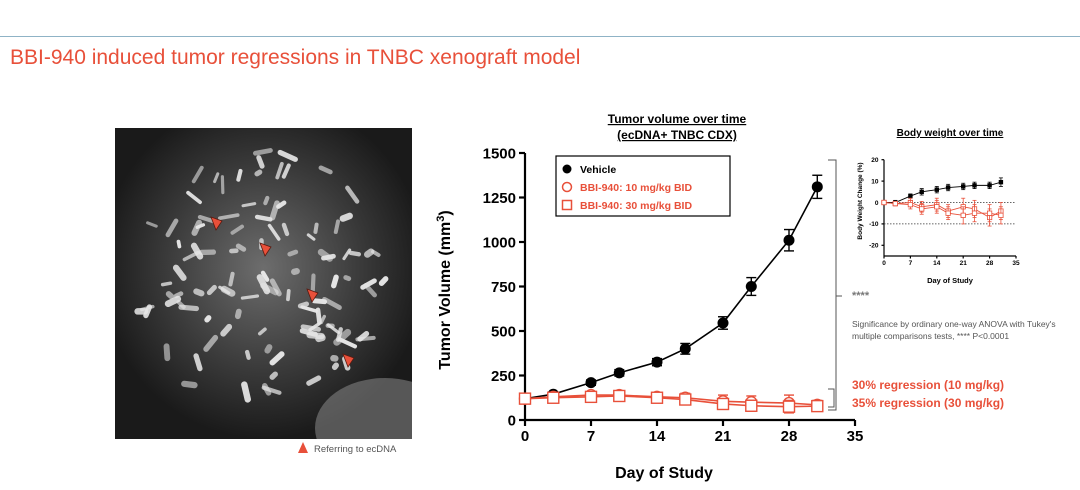  I want to click on x-tick-label: 14, so click(657, 436).